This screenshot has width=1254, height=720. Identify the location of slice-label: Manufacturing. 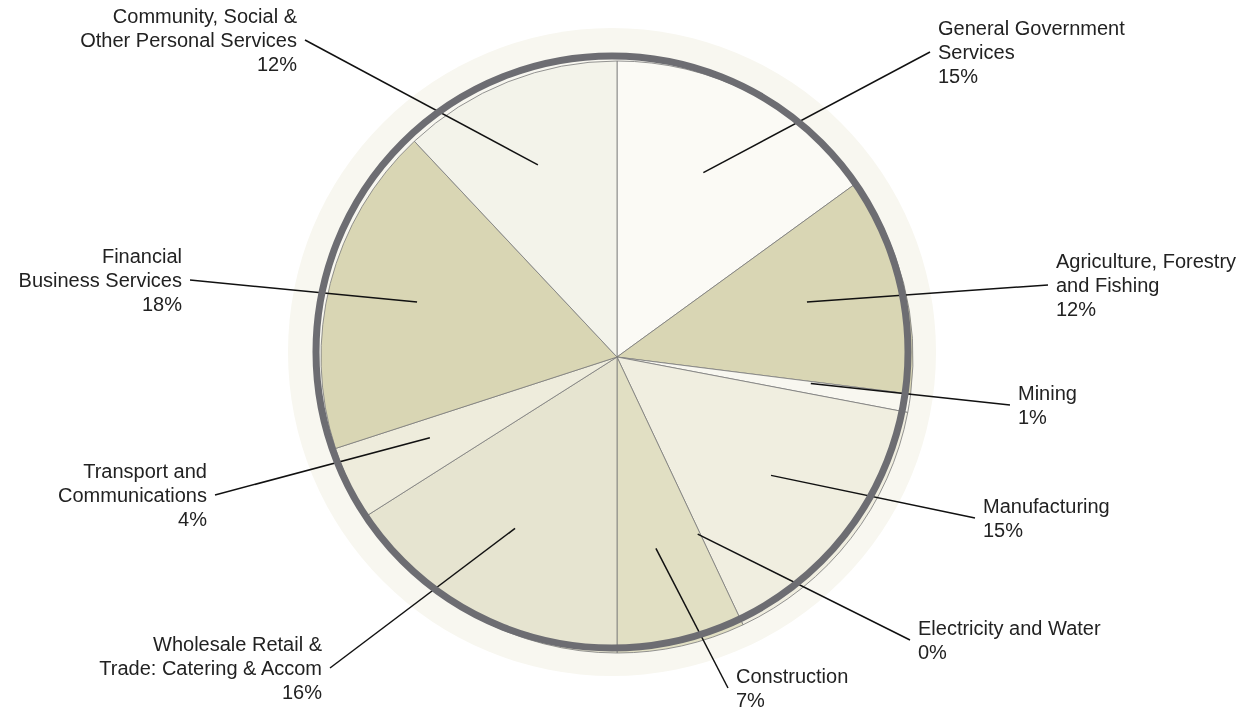
(1046, 506).